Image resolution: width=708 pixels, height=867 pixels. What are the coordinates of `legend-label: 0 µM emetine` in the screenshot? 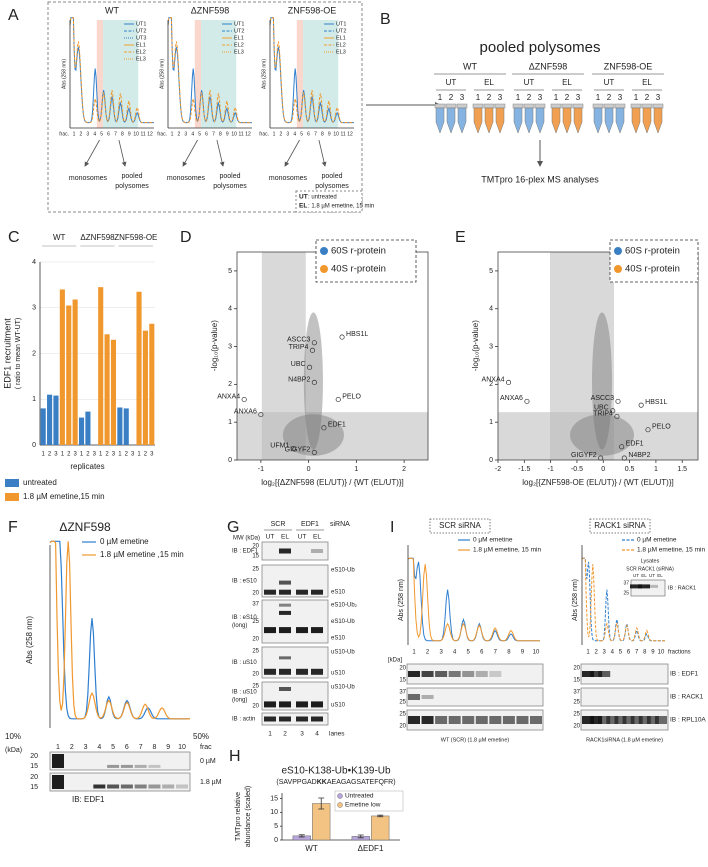 It's located at (124, 541).